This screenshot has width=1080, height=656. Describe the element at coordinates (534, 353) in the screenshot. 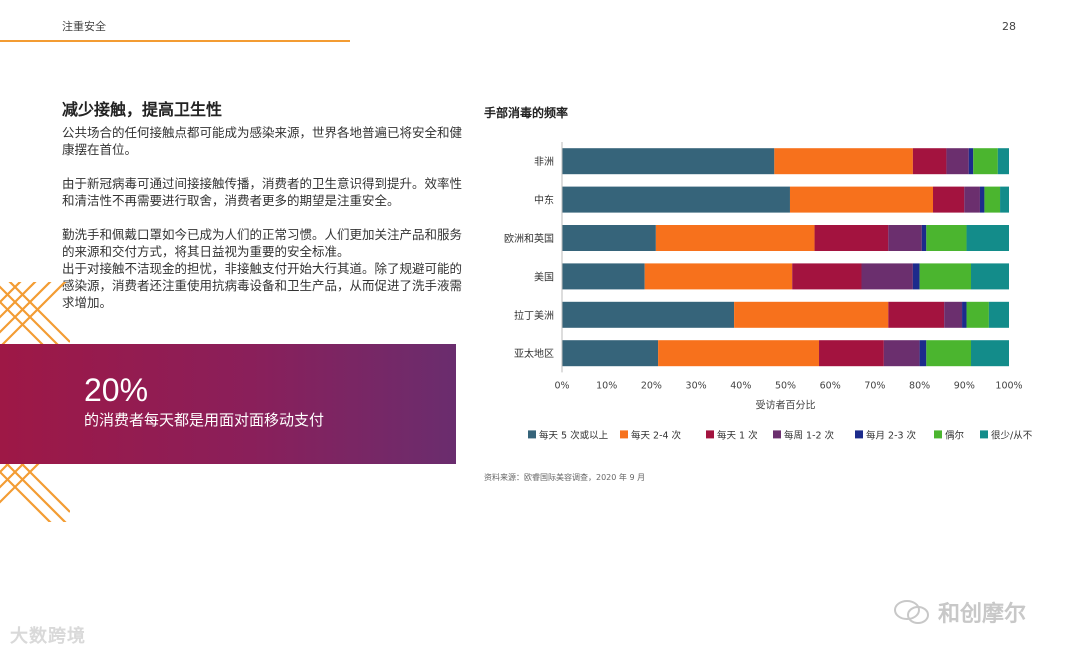

I see `category-label: 亚太地区` at that location.